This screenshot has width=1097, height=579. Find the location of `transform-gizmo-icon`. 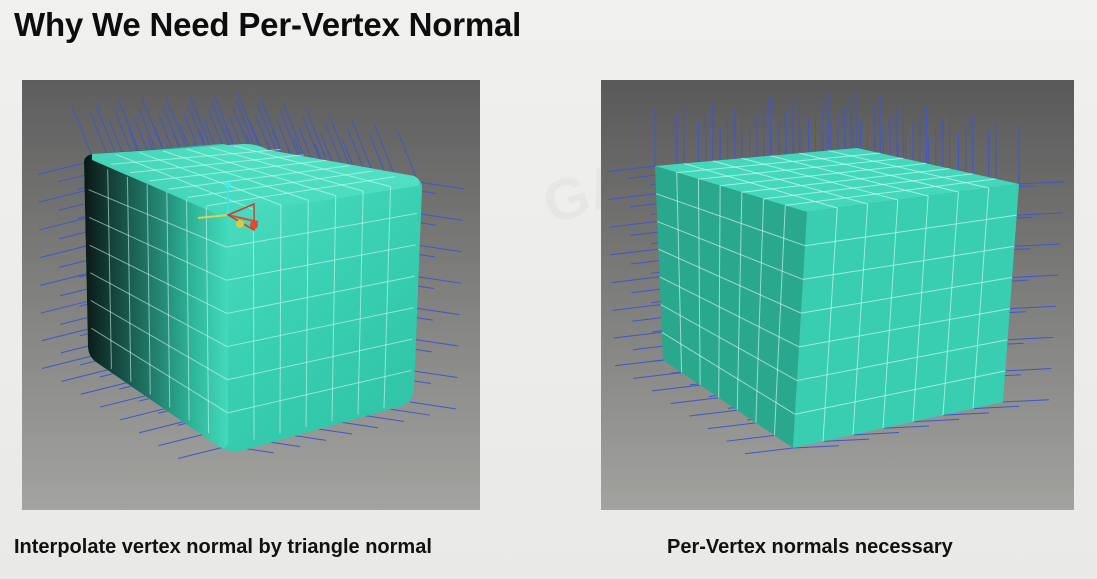

transform-gizmo-icon is located at coordinates (228, 207).